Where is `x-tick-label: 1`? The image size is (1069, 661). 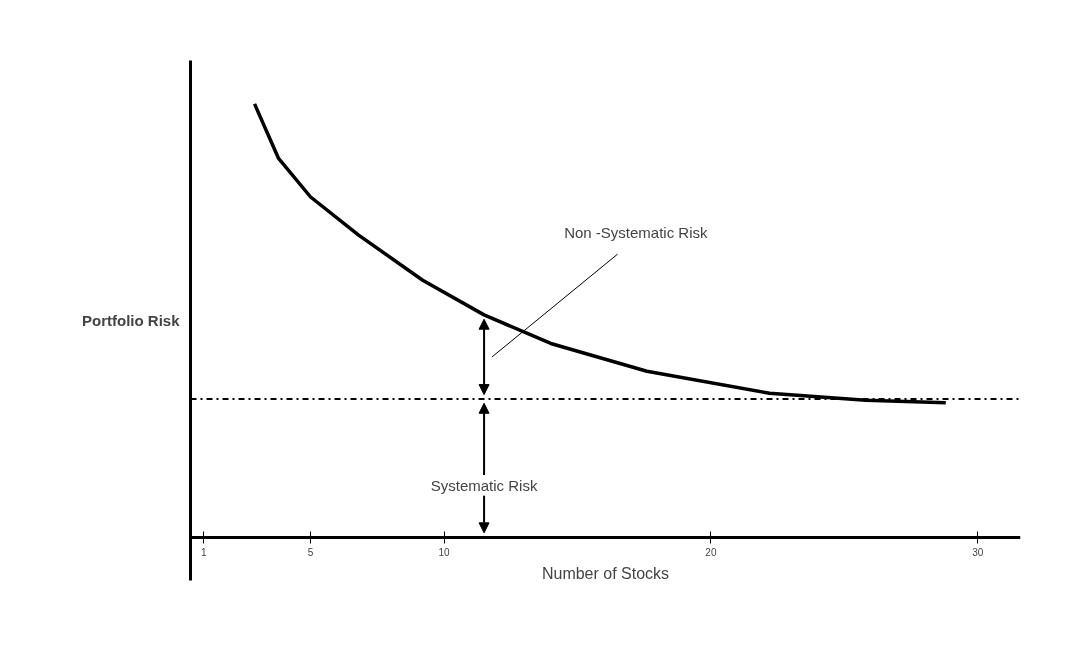 x-tick-label: 1 is located at coordinates (204, 553).